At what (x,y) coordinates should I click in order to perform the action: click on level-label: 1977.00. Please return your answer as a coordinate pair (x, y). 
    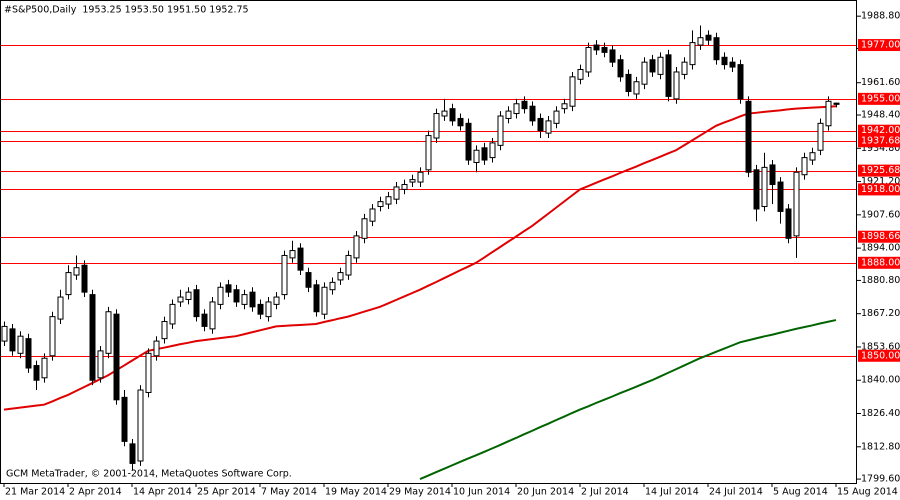
    Looking at the image, I should click on (880, 45).